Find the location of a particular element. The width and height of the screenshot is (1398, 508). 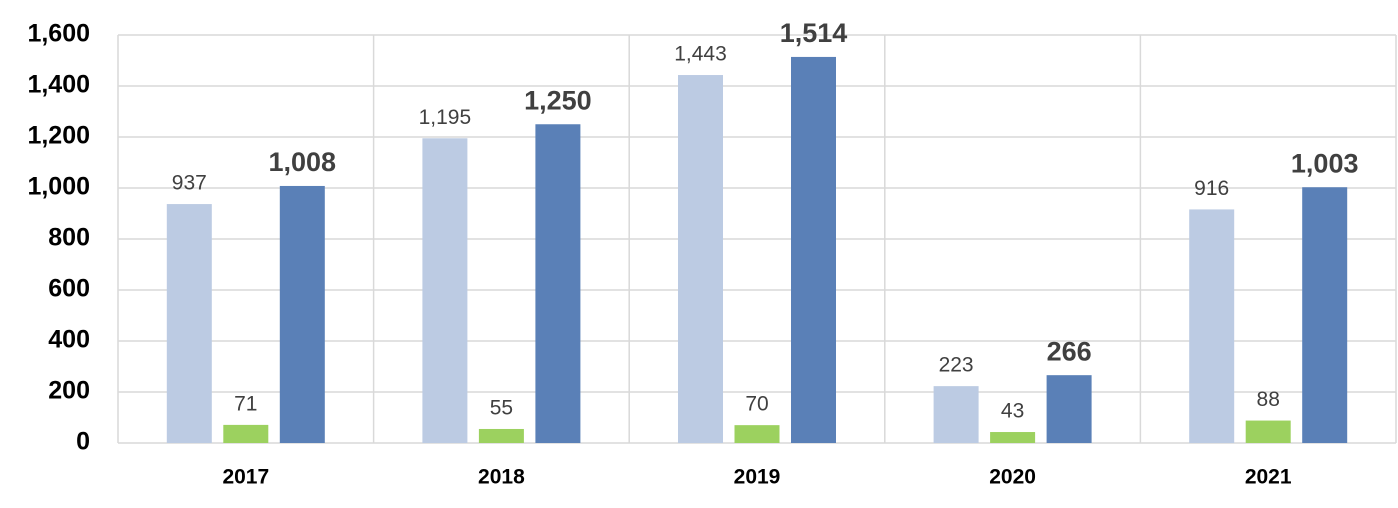

y-tick-label: 800 is located at coordinates (69, 238).